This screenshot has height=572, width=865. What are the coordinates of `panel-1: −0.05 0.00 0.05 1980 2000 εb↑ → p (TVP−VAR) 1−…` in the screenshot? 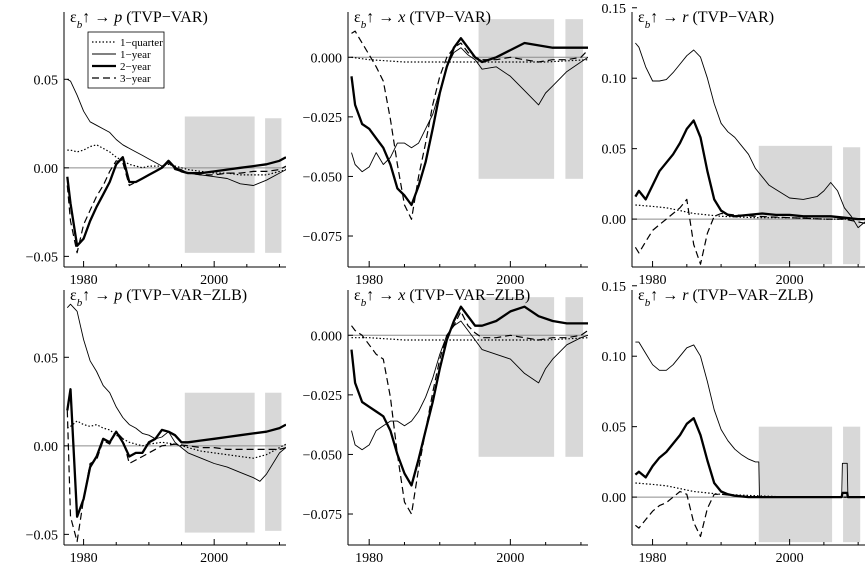 It's located at (156, 148).